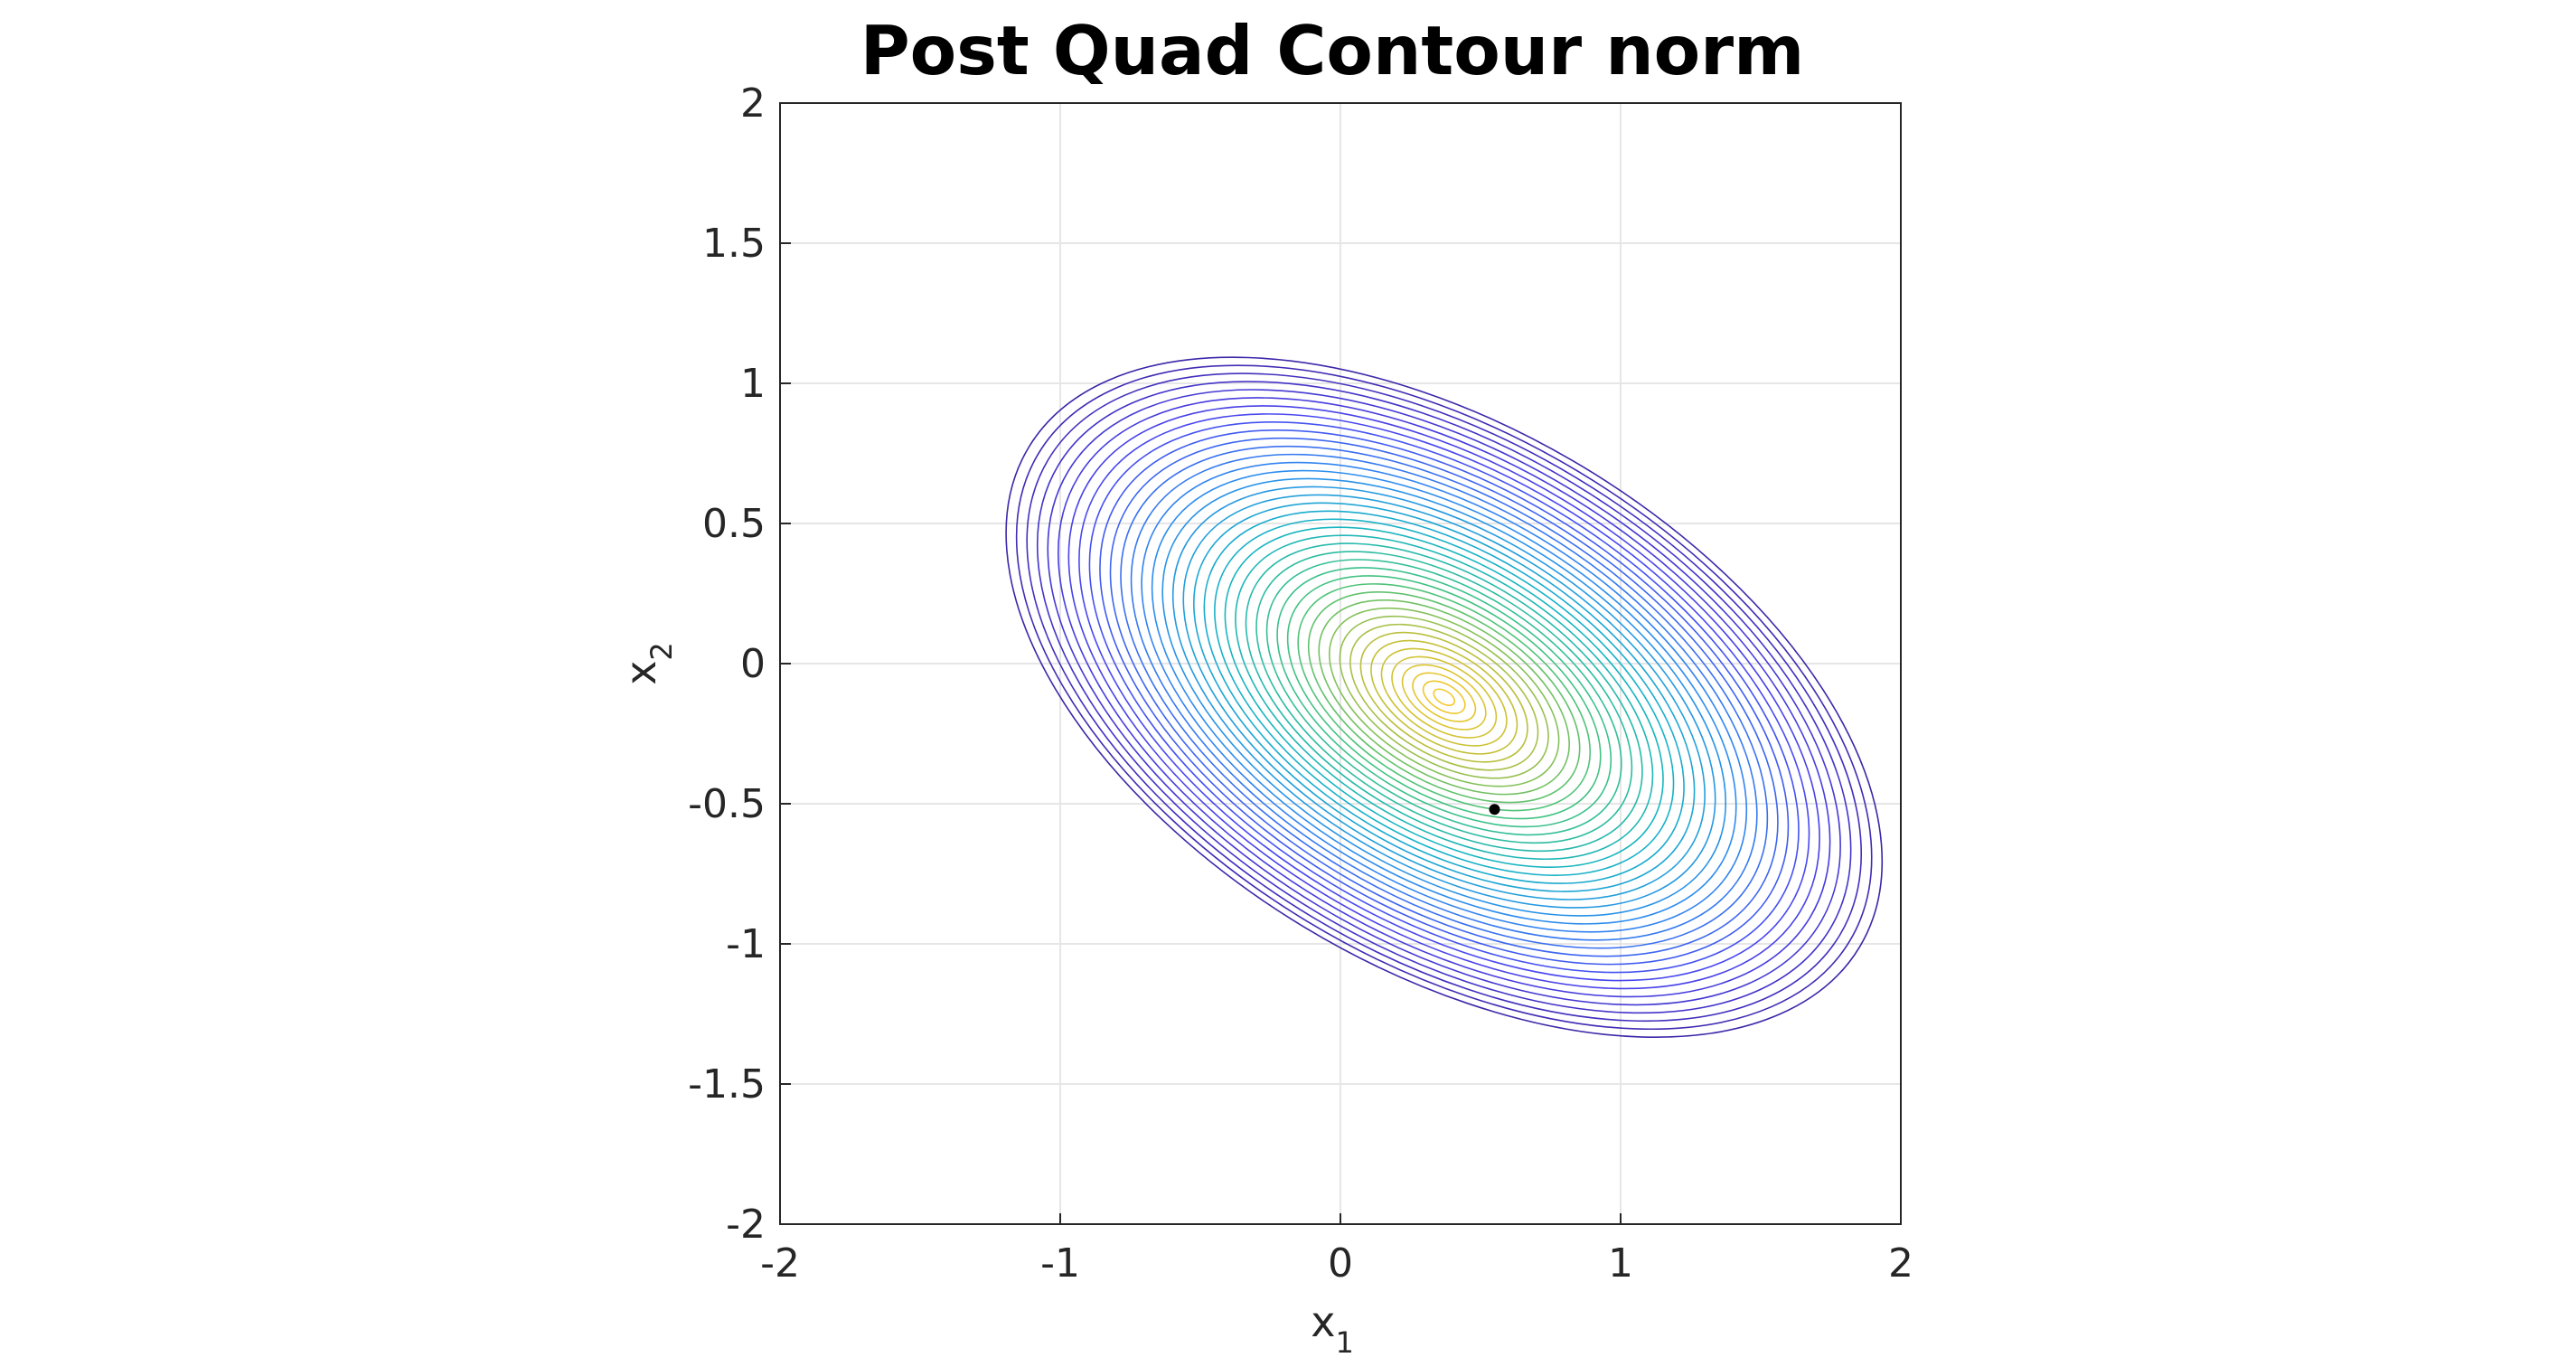 The image size is (2576, 1367). What do you see at coordinates (734, 244) in the screenshot?
I see `y-tick-label: 1.5` at bounding box center [734, 244].